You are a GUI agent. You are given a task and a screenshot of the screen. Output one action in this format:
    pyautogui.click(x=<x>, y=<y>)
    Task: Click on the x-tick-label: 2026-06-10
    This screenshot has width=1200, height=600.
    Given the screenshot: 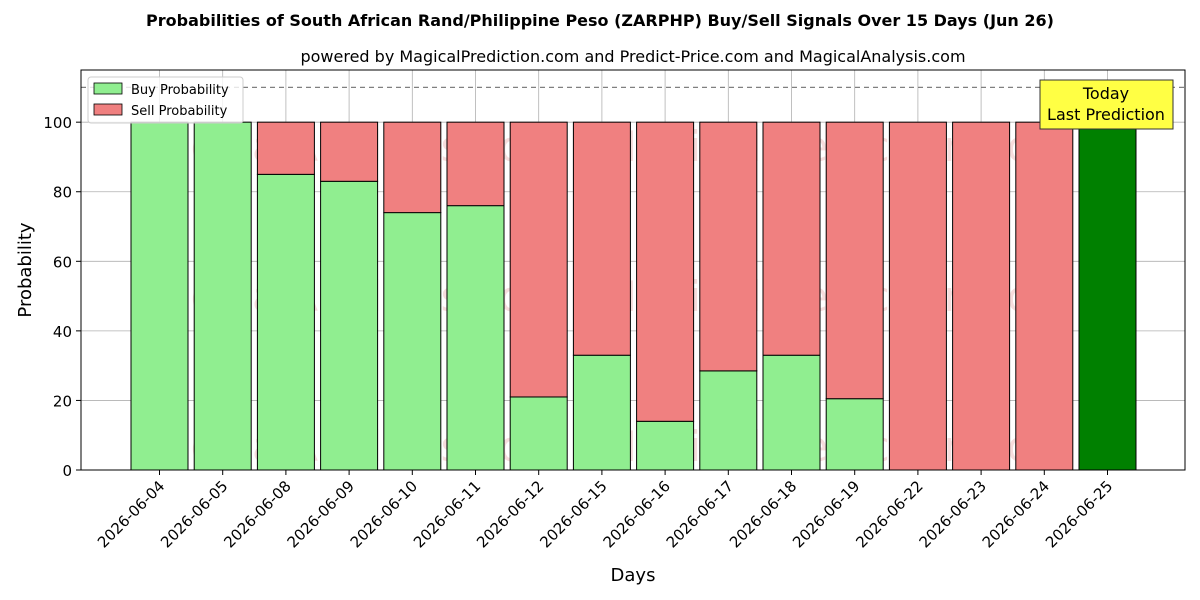 What is the action you would take?
    pyautogui.click(x=384, y=514)
    